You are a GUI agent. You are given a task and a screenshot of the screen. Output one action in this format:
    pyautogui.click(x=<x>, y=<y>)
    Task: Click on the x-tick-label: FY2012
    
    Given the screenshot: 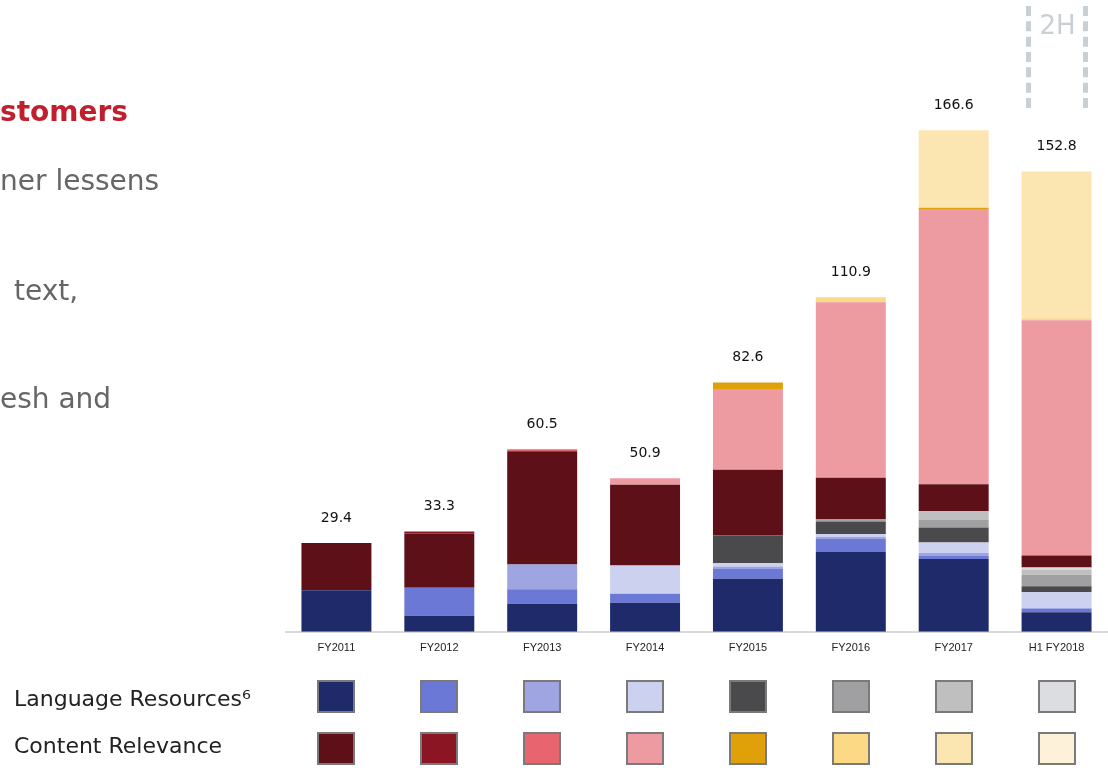 What is the action you would take?
    pyautogui.click(x=439, y=647)
    